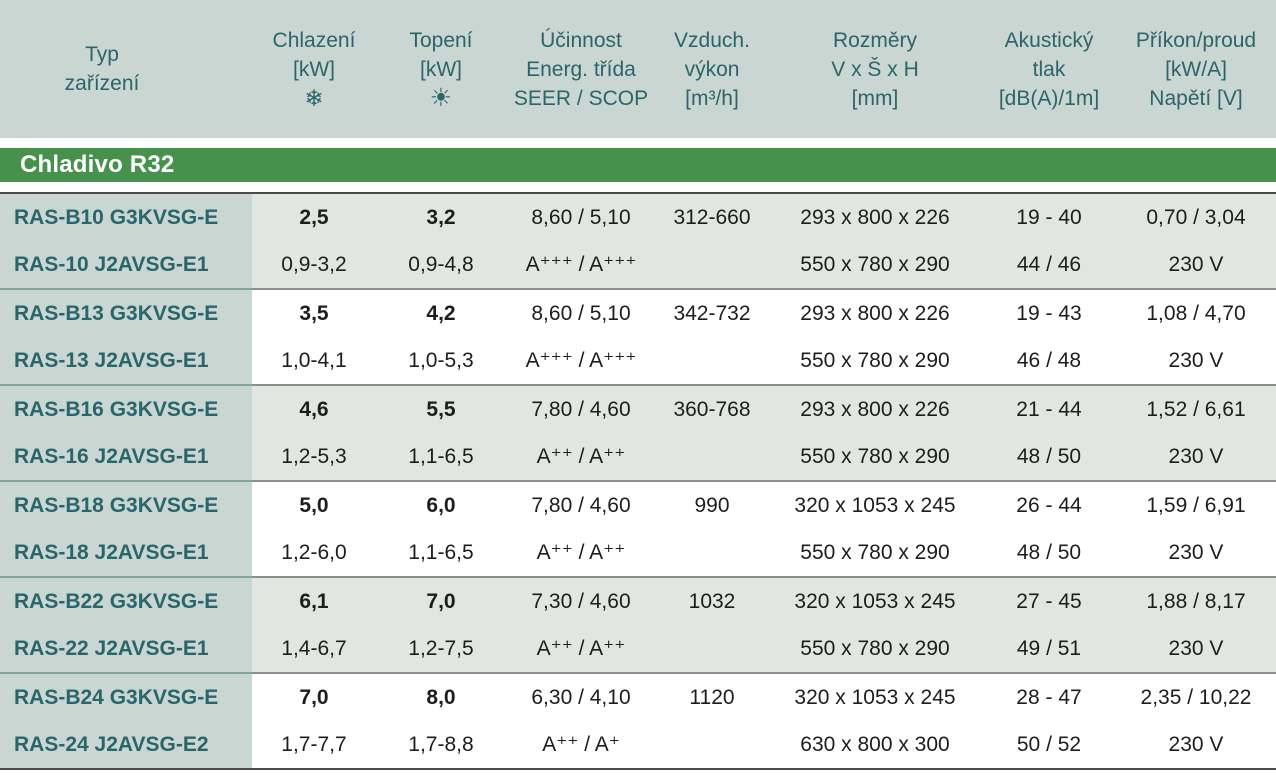 This screenshot has width=1276, height=782. What do you see at coordinates (441, 97) in the screenshot?
I see `sun-icon: ☀` at bounding box center [441, 97].